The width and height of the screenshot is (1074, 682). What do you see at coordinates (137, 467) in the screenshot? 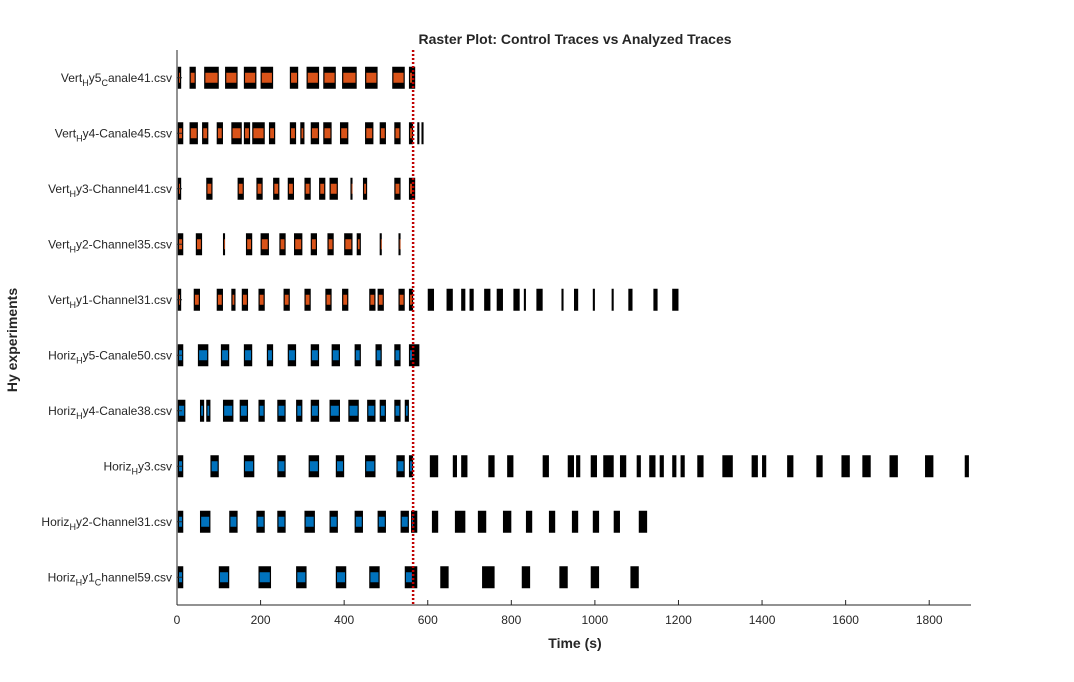
I see `row-label: HorizHy3.csv` at bounding box center [137, 467].